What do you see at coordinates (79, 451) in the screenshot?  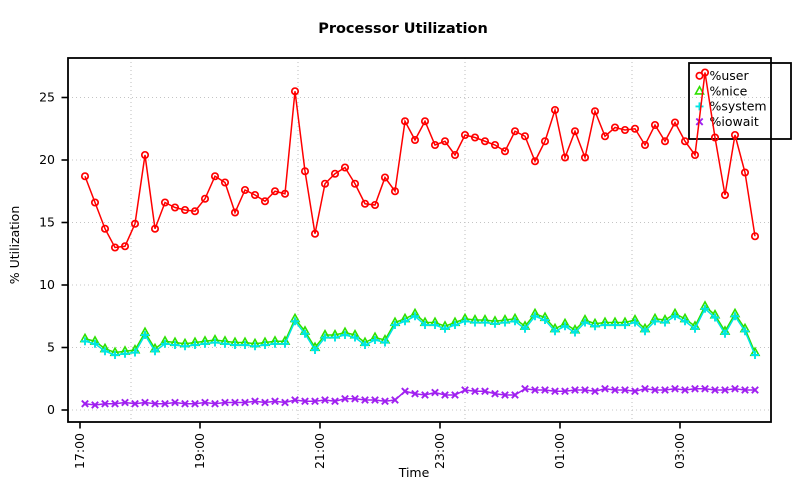 I see `x-tick-label: 17:00` at bounding box center [79, 451].